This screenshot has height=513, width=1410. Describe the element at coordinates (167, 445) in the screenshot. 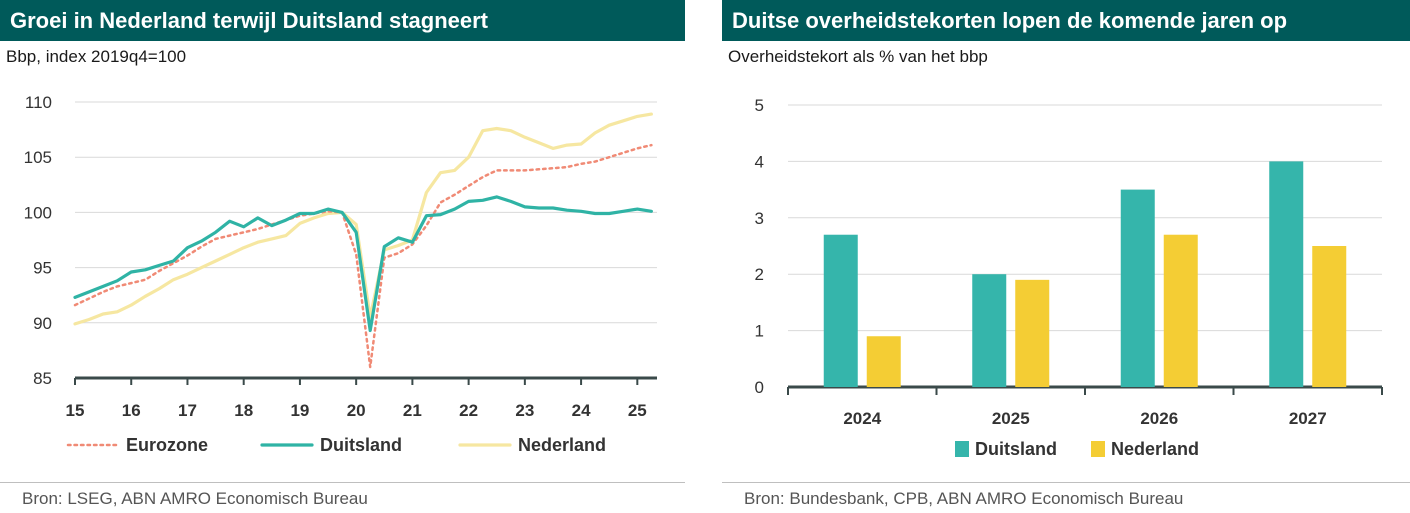

I see `legend-label-eurozone: Eurozone` at that location.